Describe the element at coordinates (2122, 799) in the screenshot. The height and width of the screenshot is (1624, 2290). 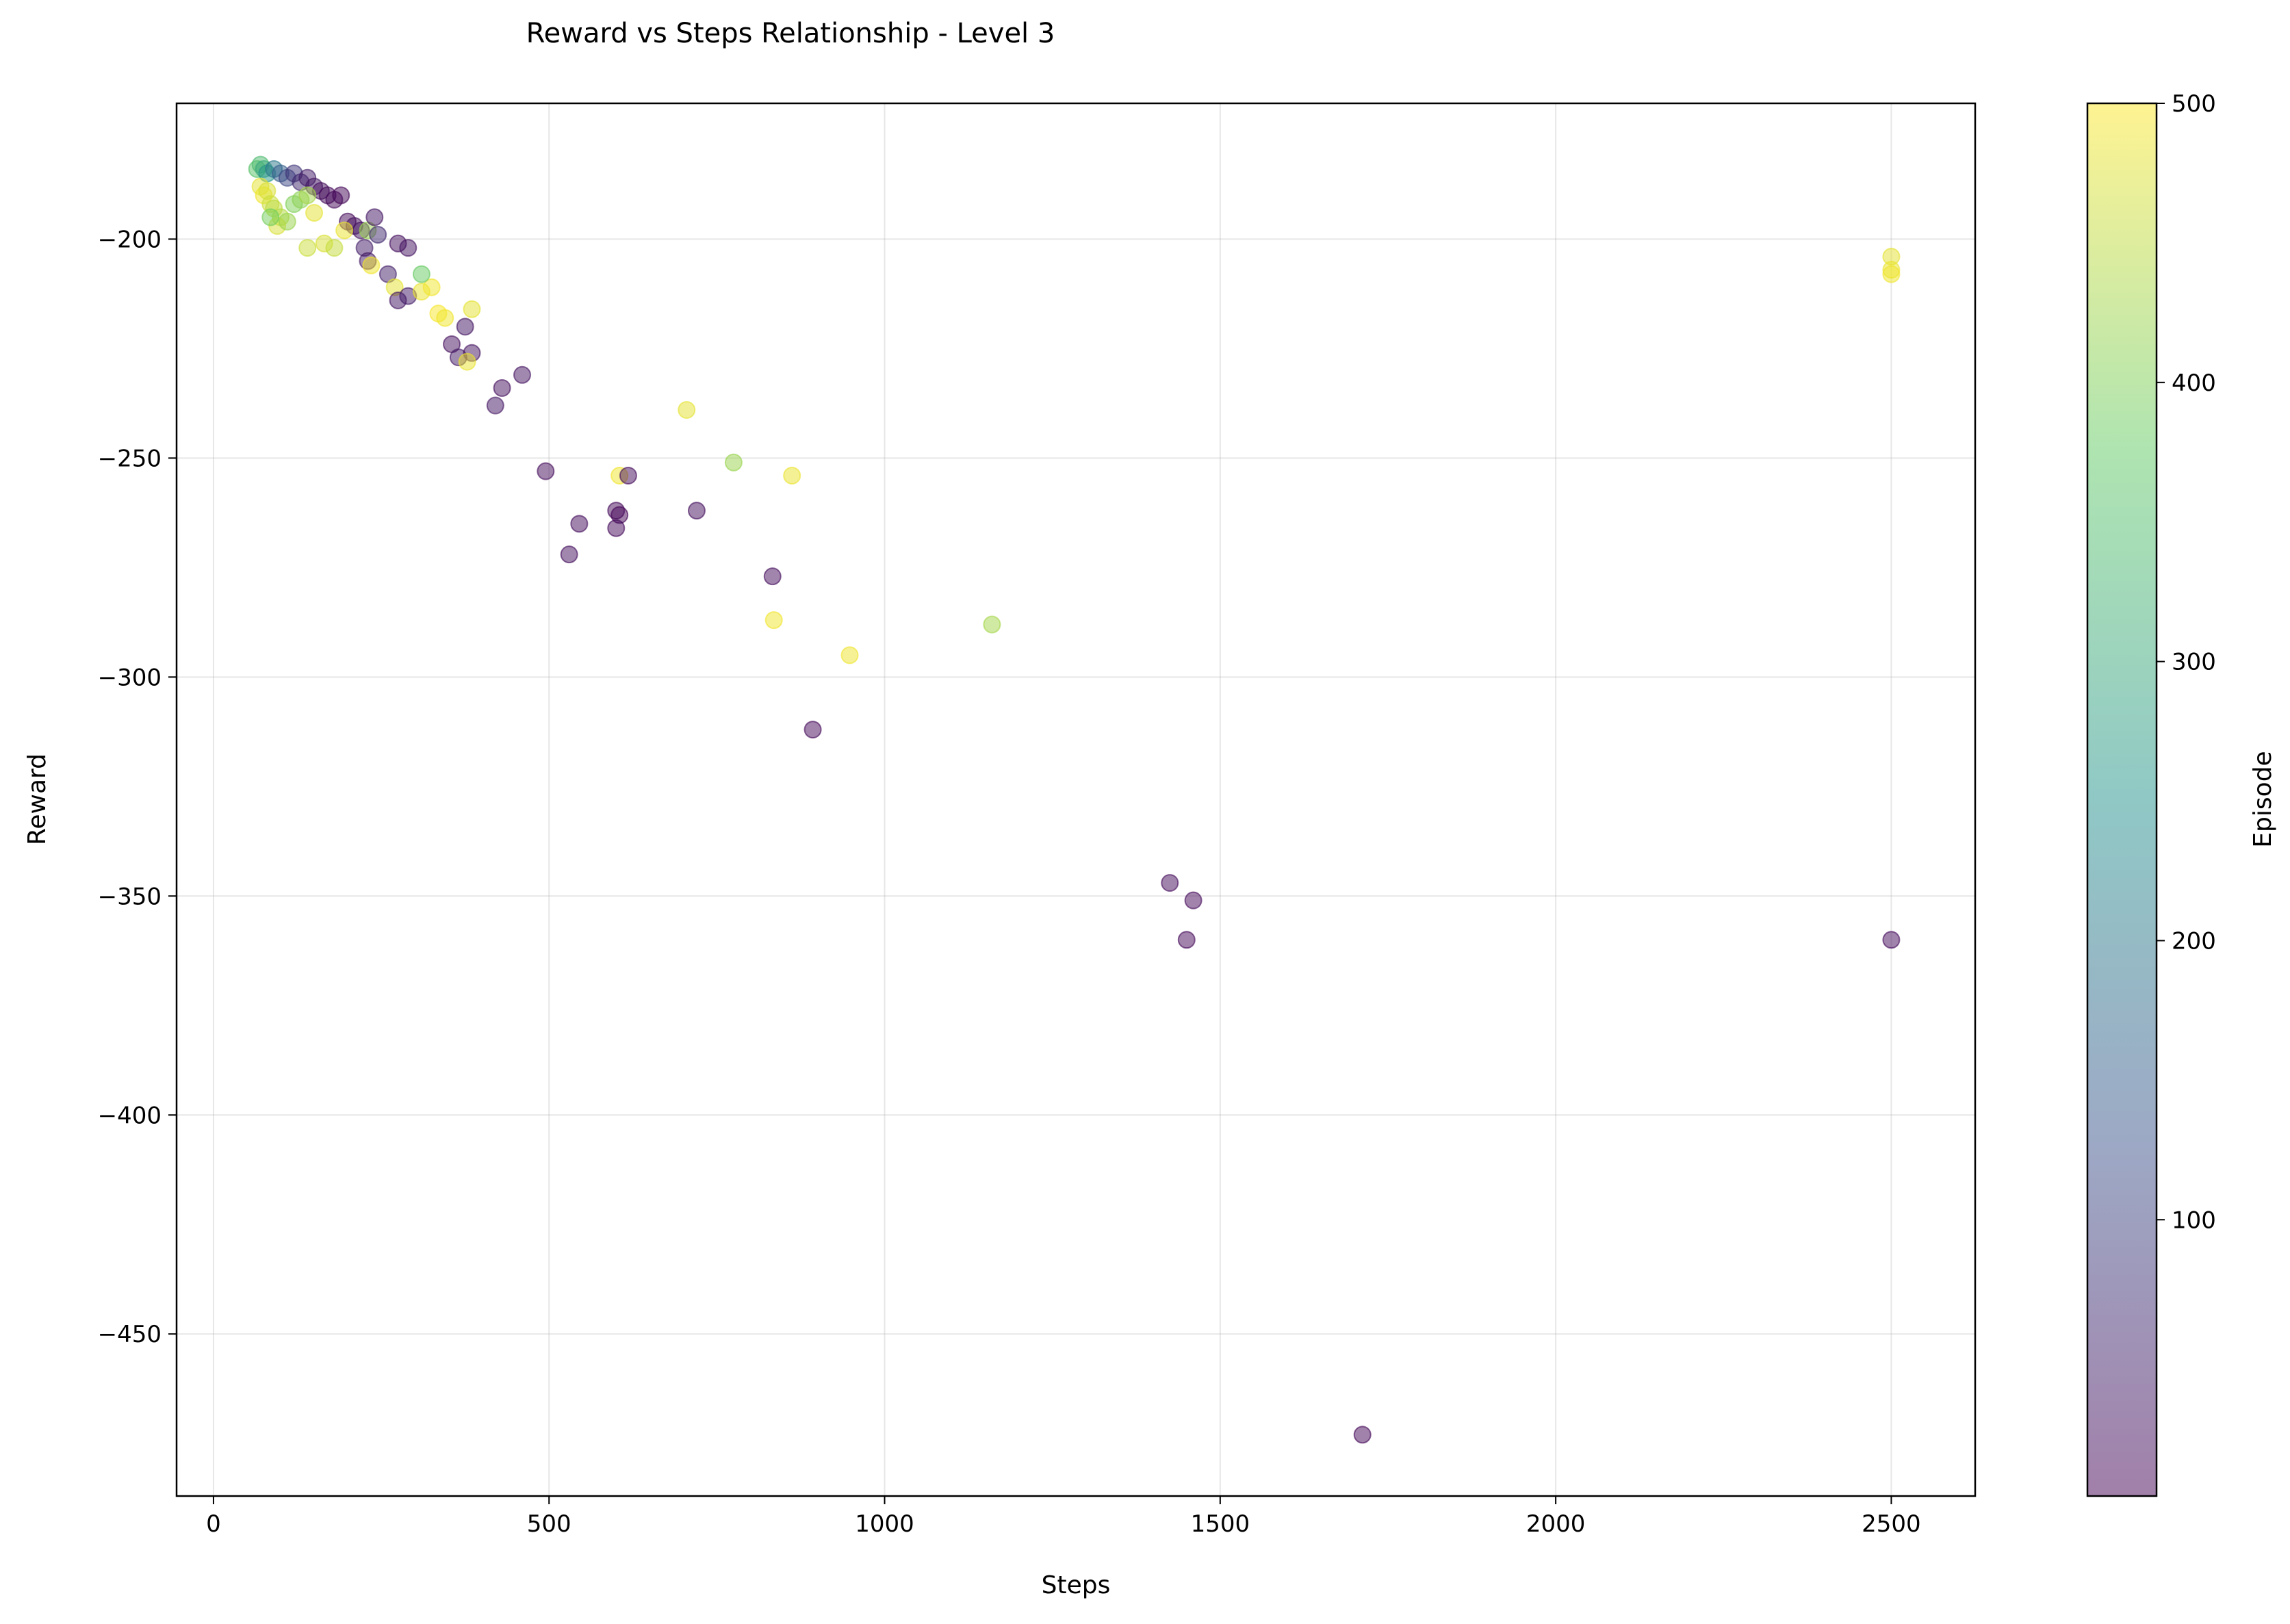
I see `colorbar` at that location.